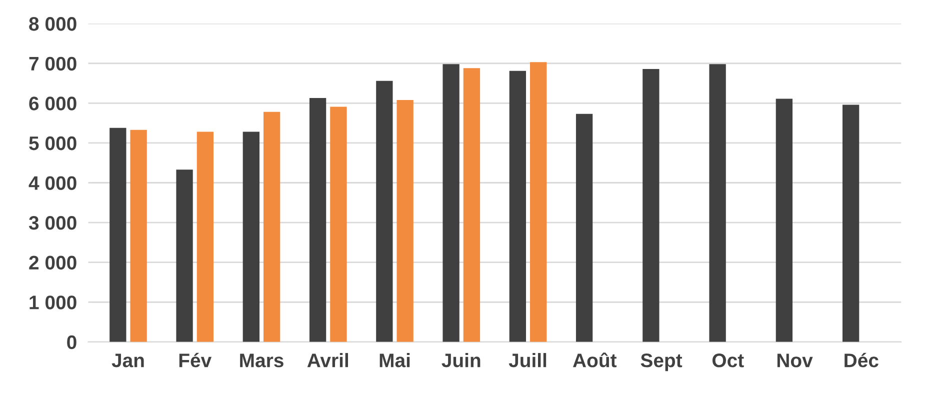 The width and height of the screenshot is (929, 393). What do you see at coordinates (71, 342) in the screenshot?
I see `y-tick-label: 0` at bounding box center [71, 342].